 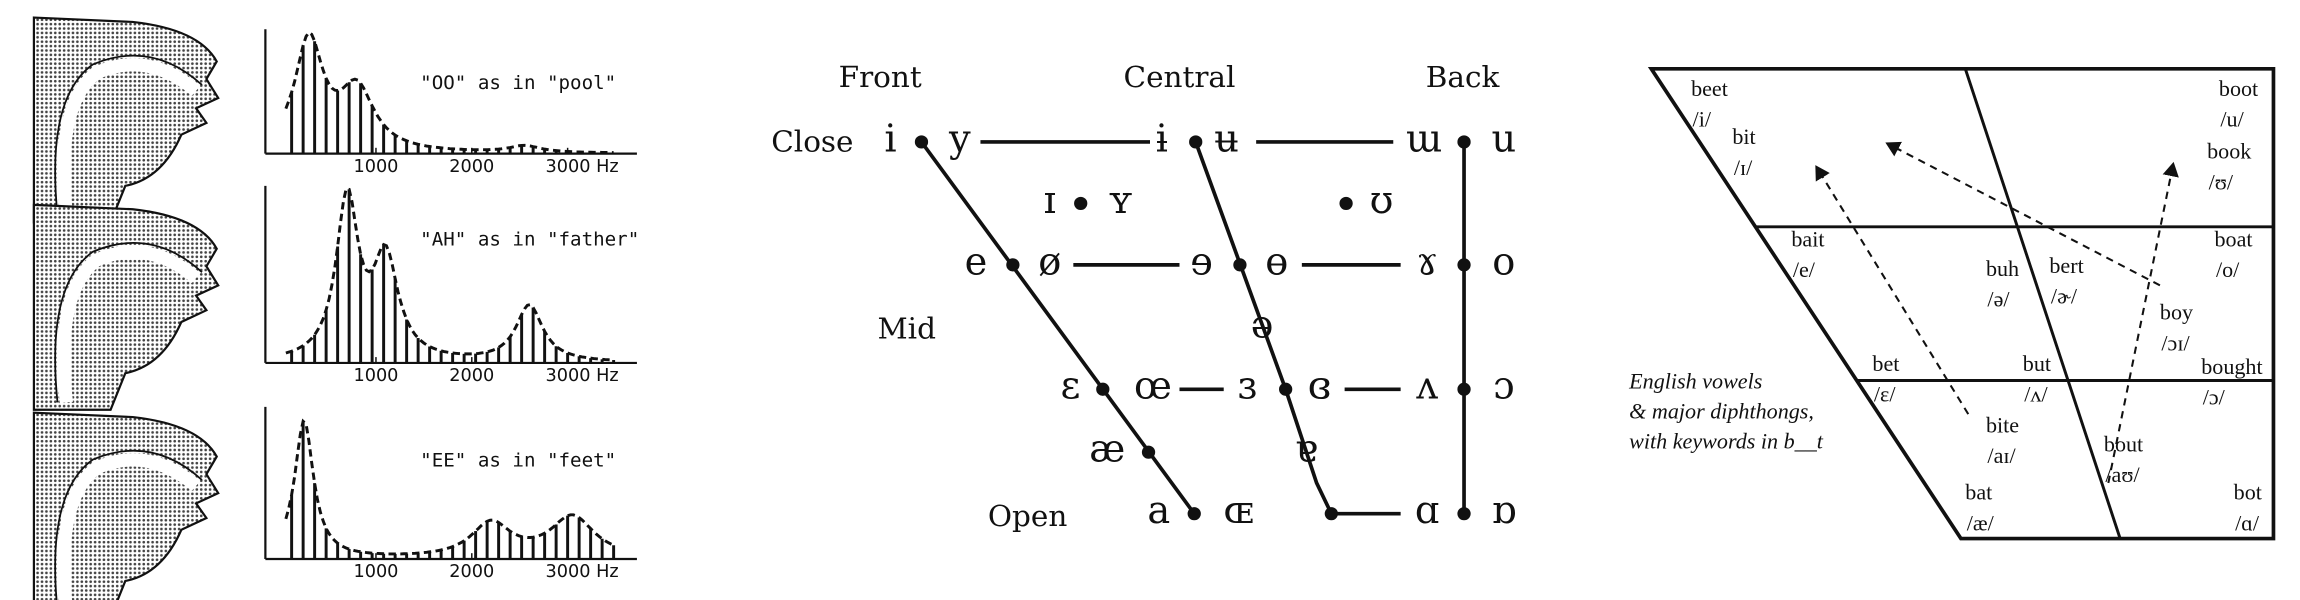 What do you see at coordinates (2233, 239) in the screenshot?
I see `keyword: boat` at bounding box center [2233, 239].